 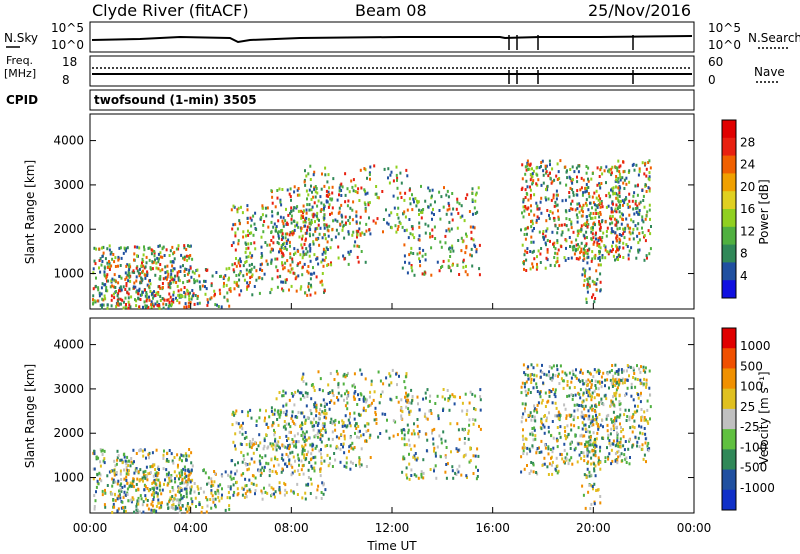 What do you see at coordinates (30, 416) in the screenshot?
I see `velocity-ylabel: Slant Range [km]` at bounding box center [30, 416].